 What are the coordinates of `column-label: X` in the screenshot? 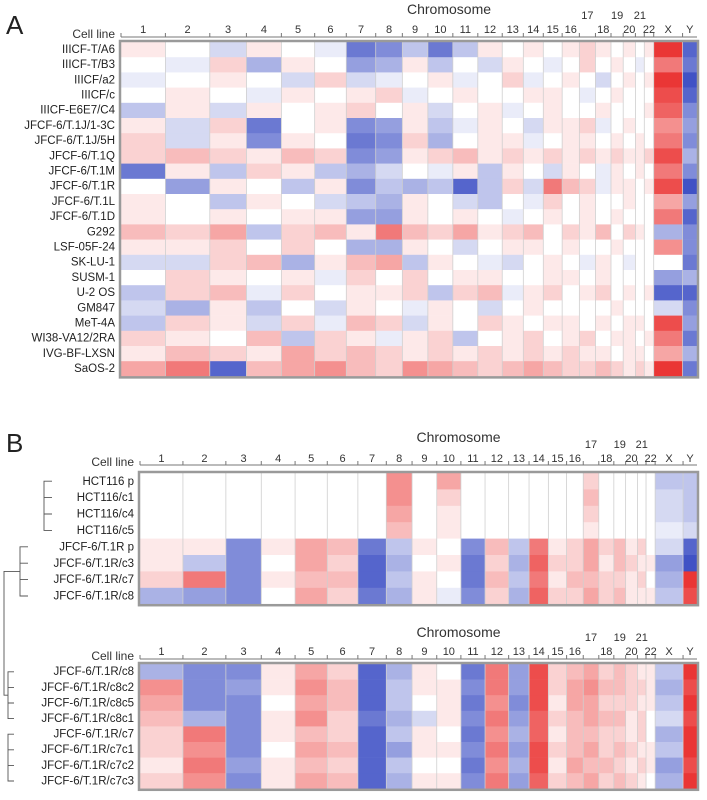 It's located at (668, 30).